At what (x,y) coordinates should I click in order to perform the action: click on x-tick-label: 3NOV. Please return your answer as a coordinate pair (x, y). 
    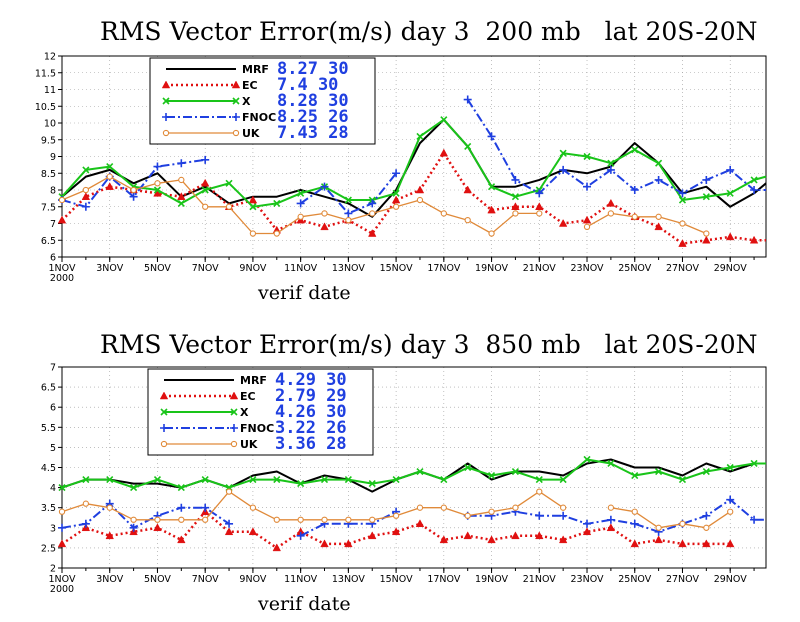
    Looking at the image, I should click on (109, 579).